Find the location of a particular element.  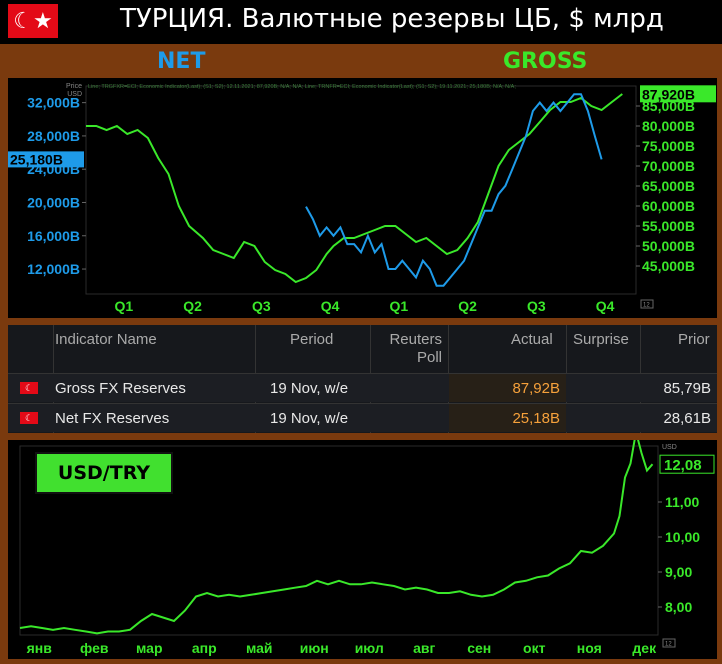

header-reuters-poll: Reuters Poll is located at coordinates (415, 348).